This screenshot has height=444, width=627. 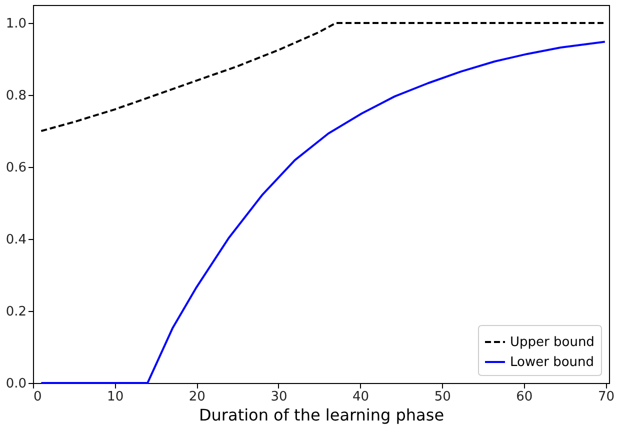 I want to click on legend-label: Upper bound, so click(x=552, y=342).